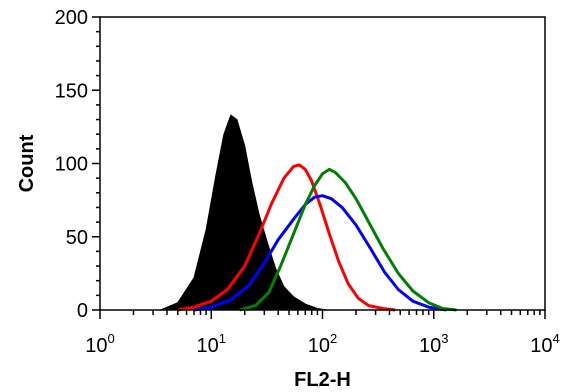  I want to click on y-tick-label: 100, so click(71, 165).